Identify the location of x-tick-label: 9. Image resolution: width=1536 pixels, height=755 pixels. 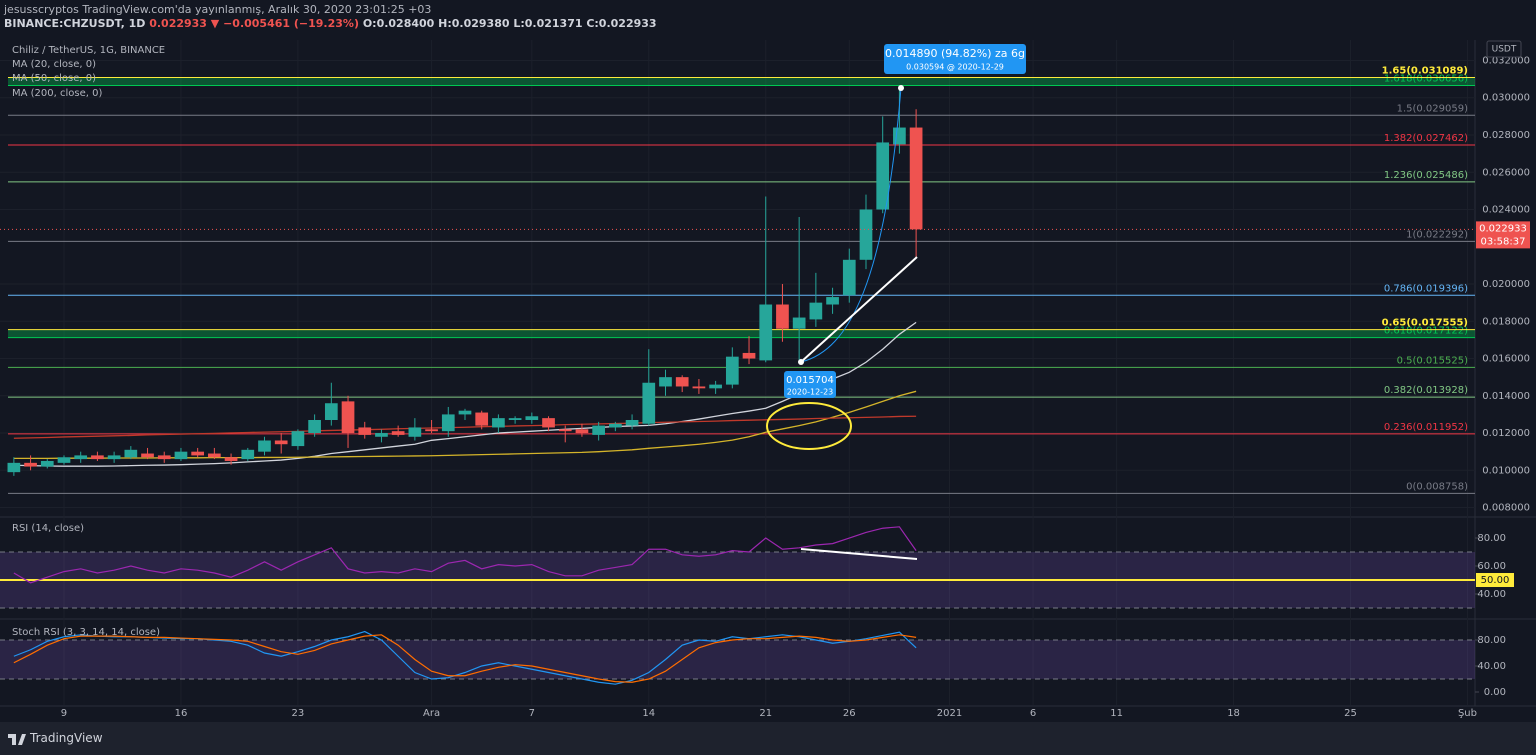
(64, 713).